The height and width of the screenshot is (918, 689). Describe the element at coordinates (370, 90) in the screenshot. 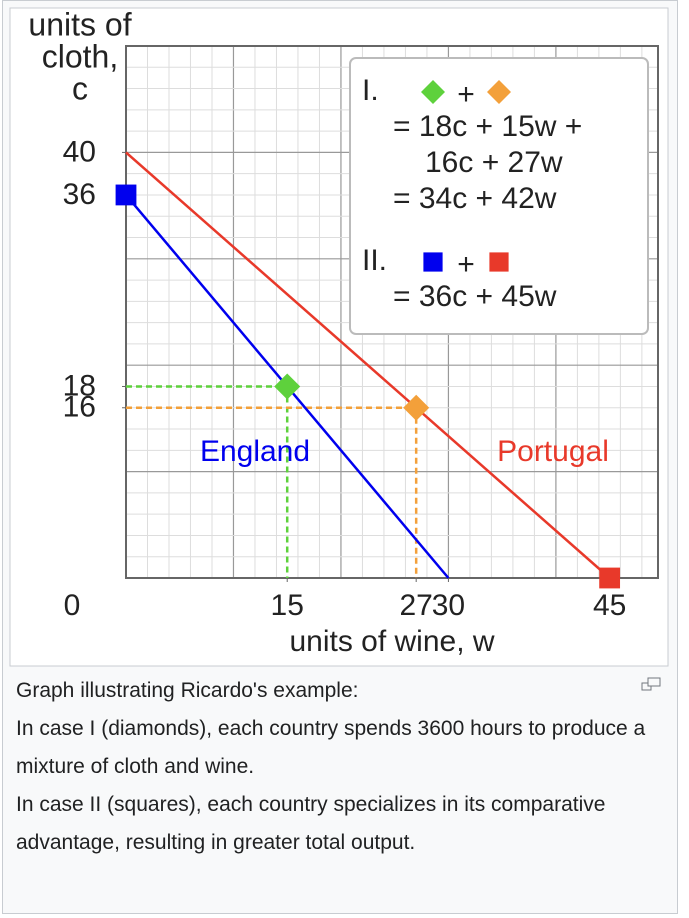

I see `legend-label: I.` at that location.